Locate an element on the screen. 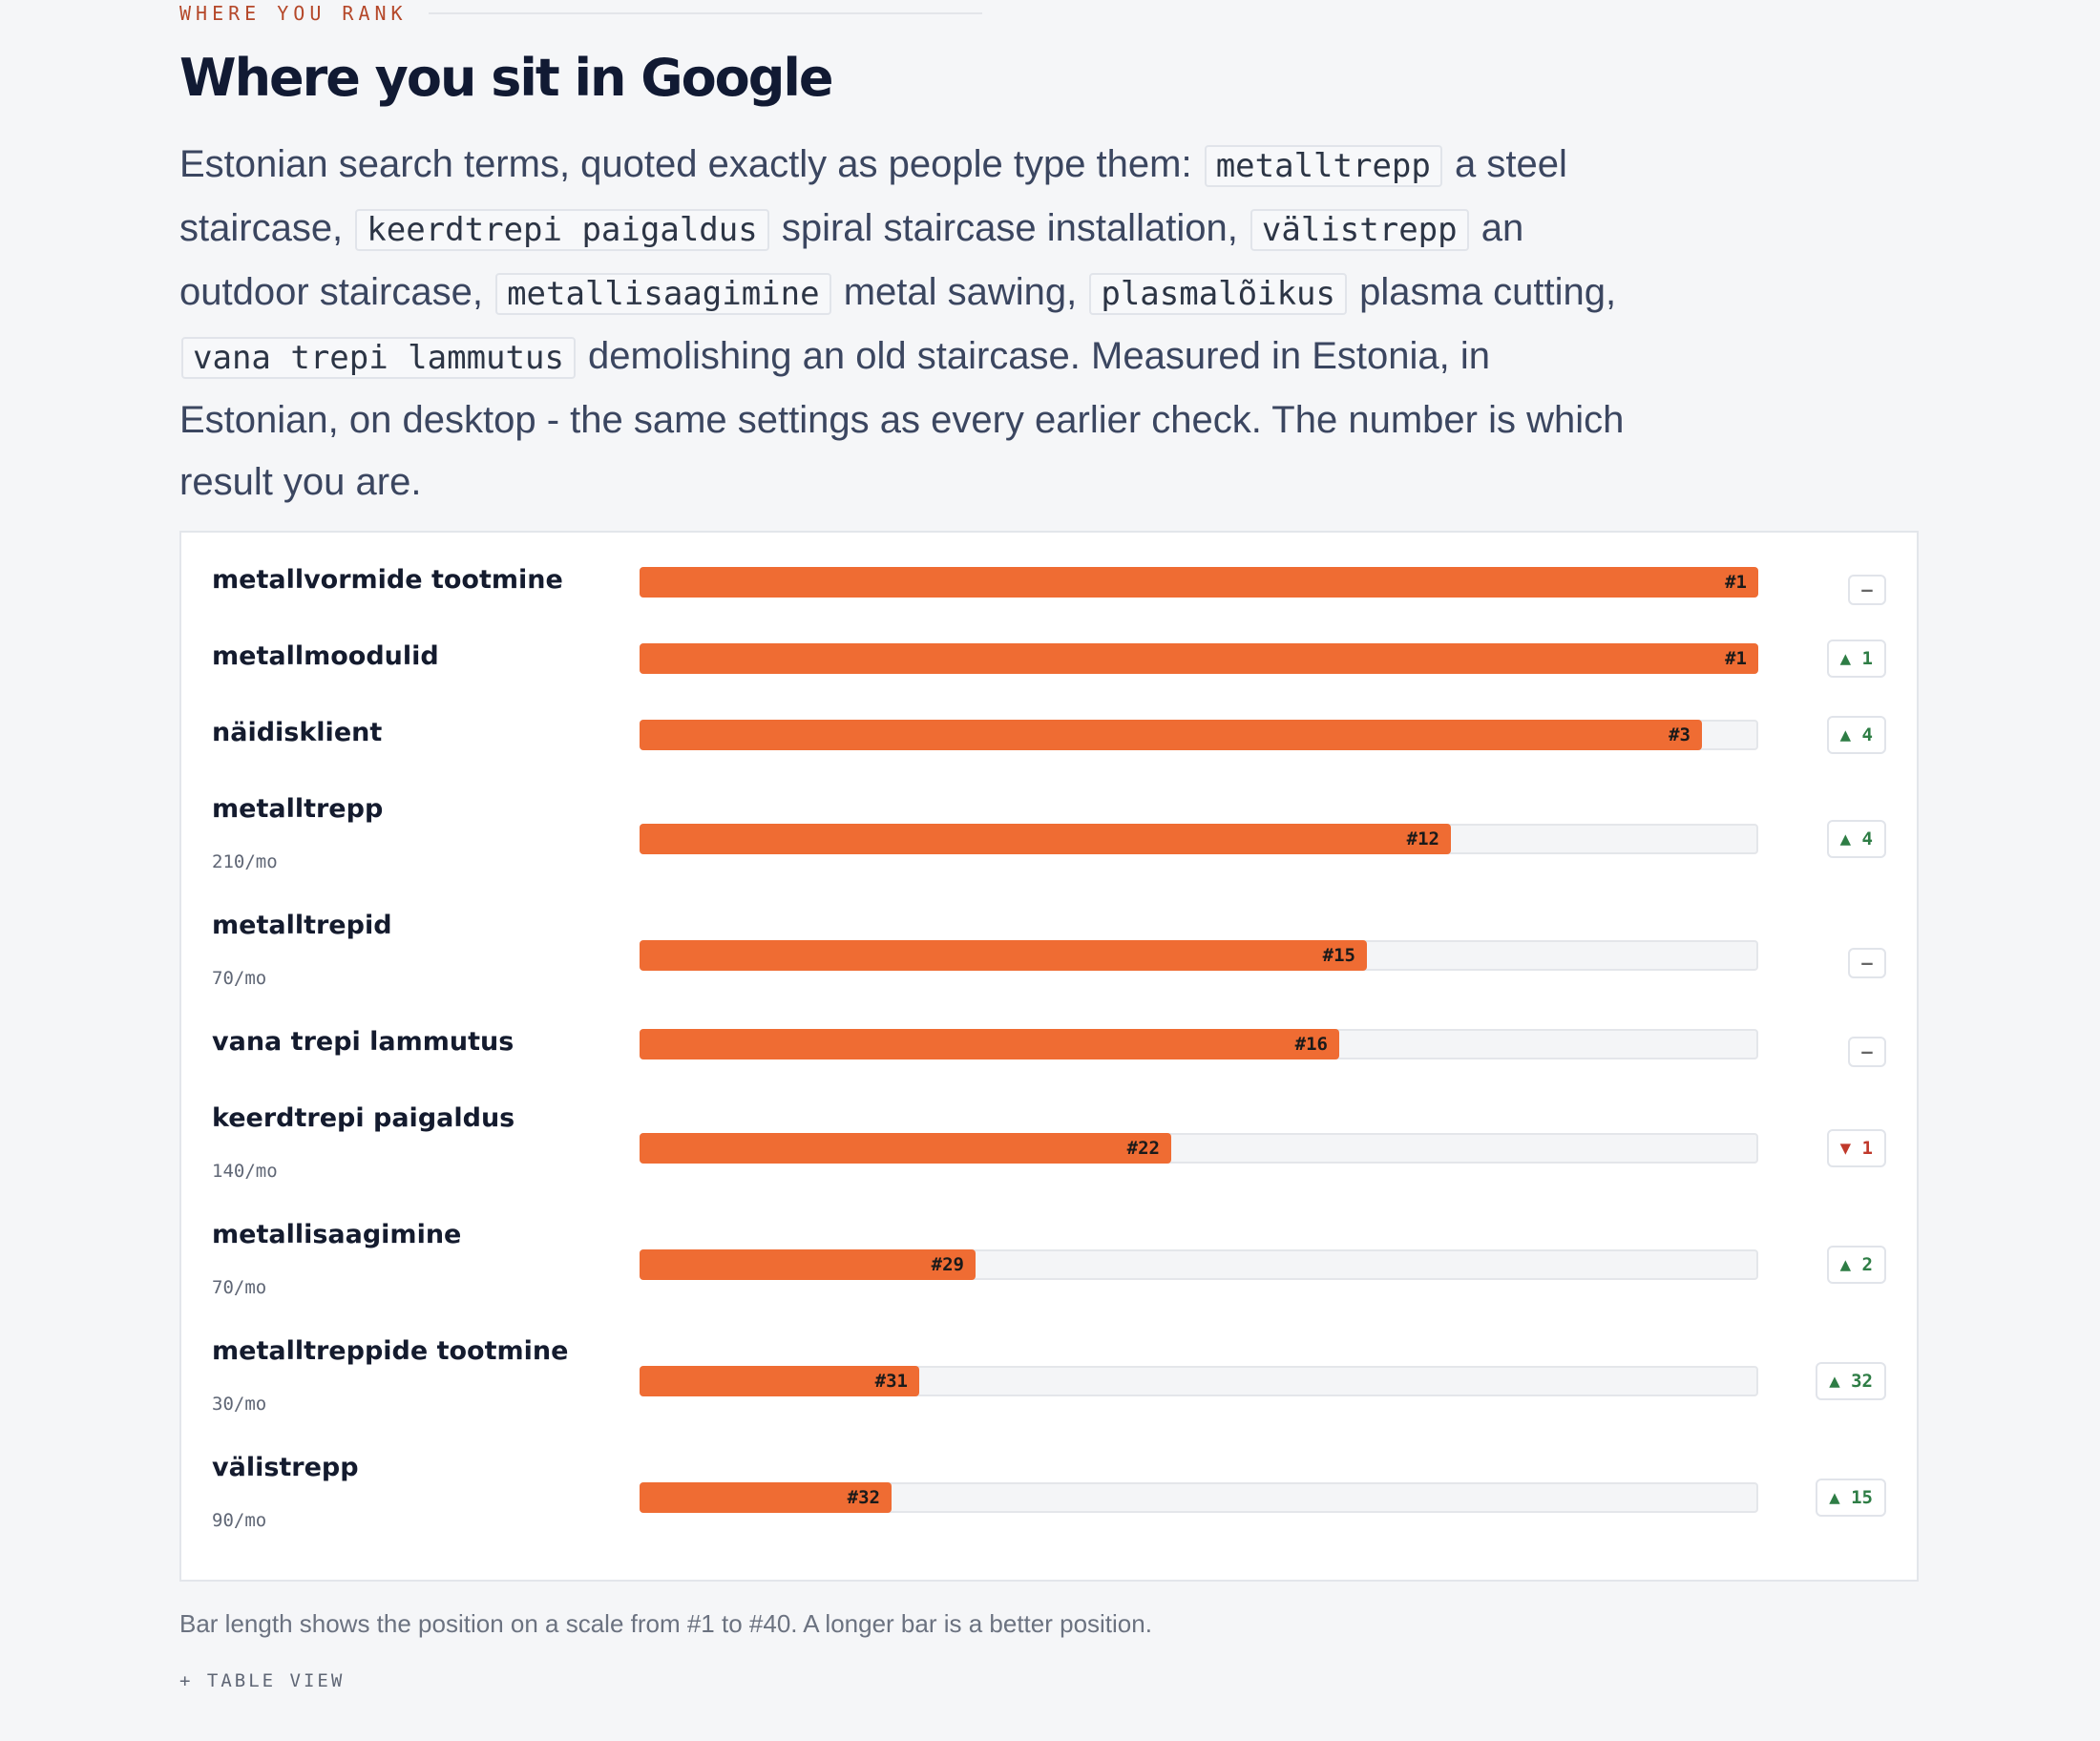  rank-change-badge: ▼ 1 is located at coordinates (1856, 1148).